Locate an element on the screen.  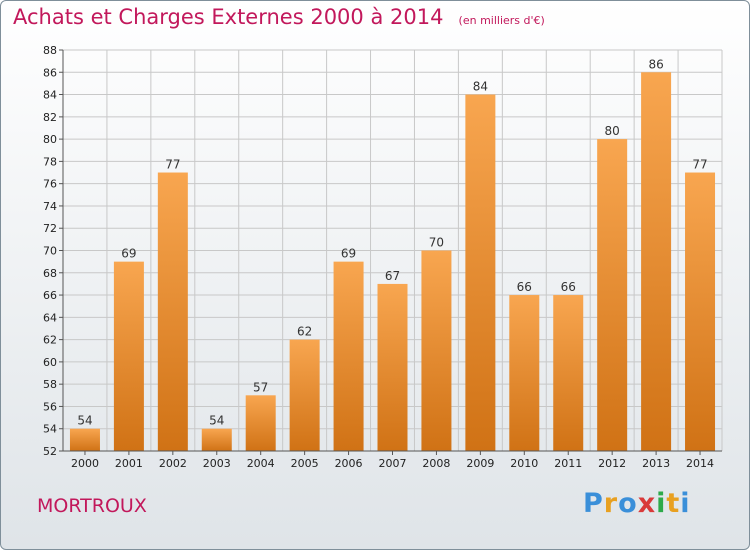
data-label-2010: 66 is located at coordinates (524, 287).